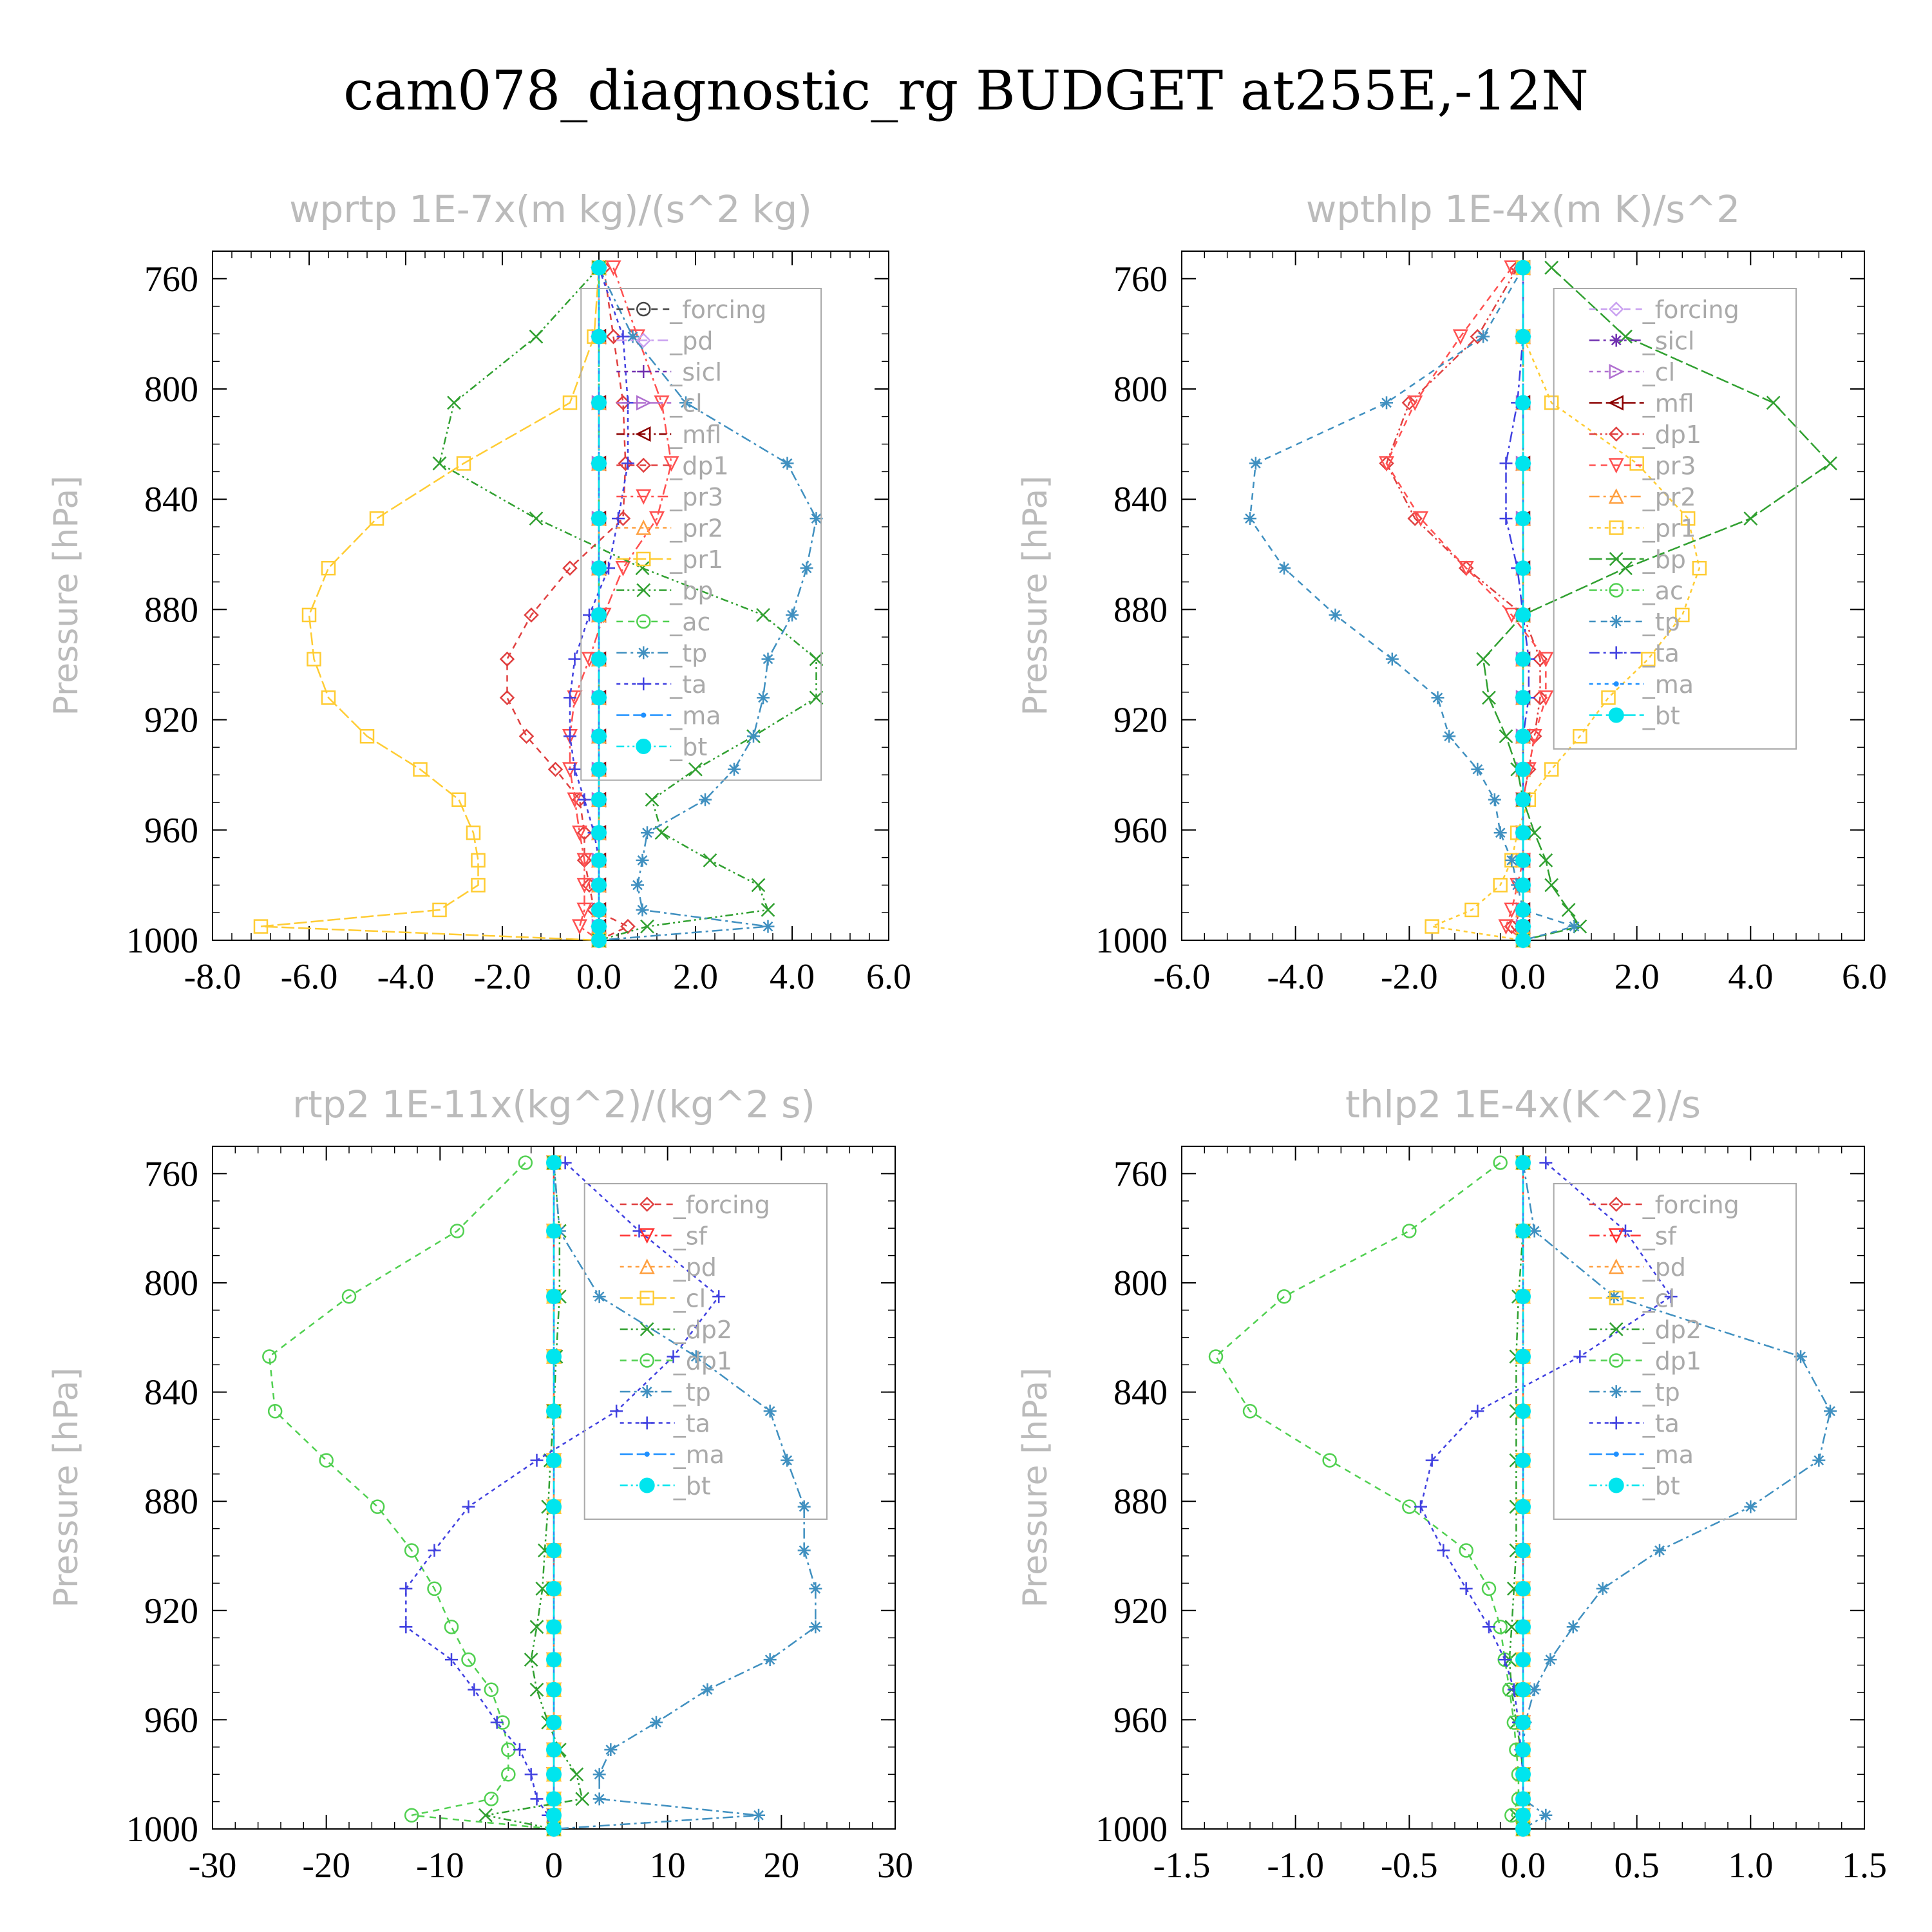  Describe the element at coordinates (1523, 977) in the screenshot. I see `x-tick-label: 0.0` at that location.